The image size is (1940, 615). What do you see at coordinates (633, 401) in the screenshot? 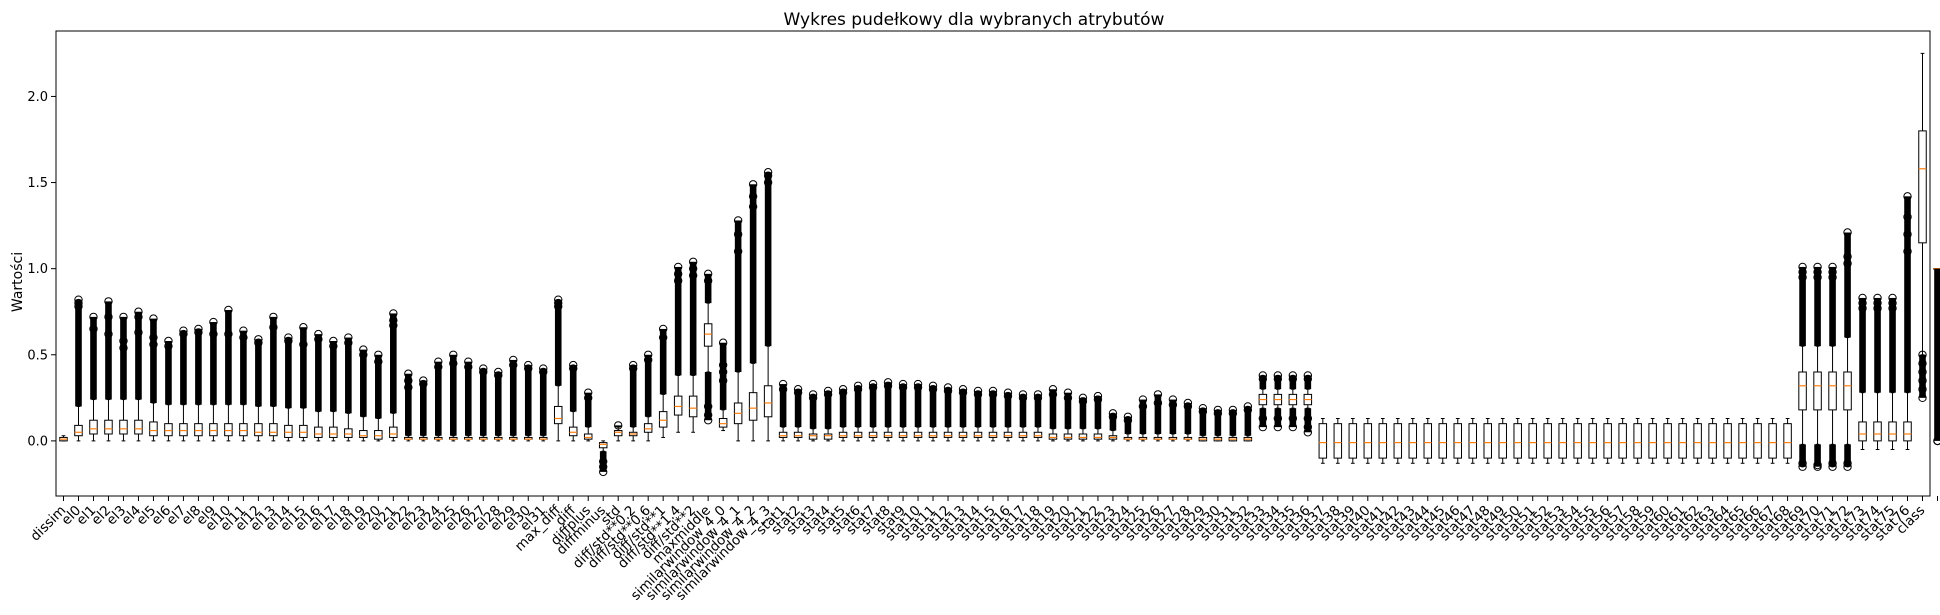
I see `box-diff/std**0.2` at bounding box center [633, 401].